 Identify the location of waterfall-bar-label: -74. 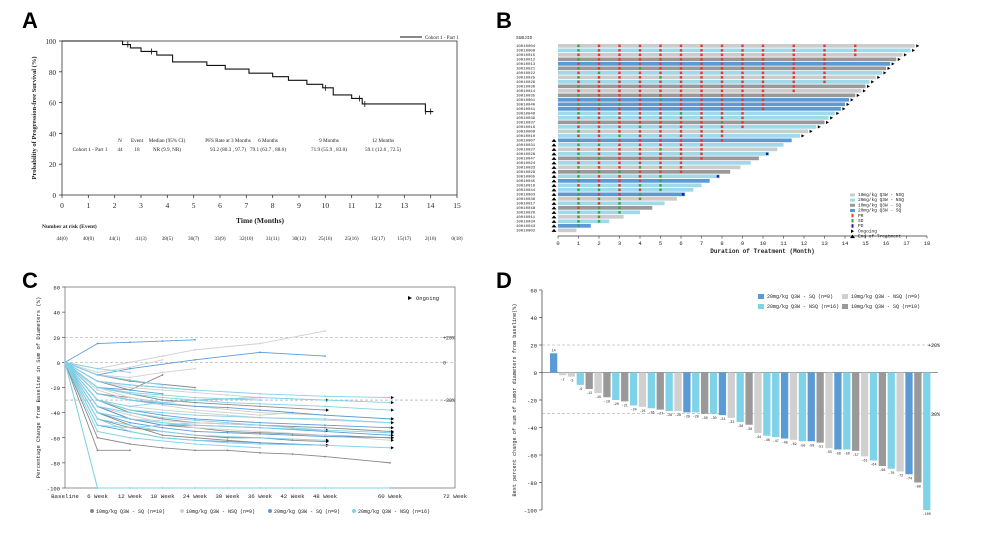
(909, 479).